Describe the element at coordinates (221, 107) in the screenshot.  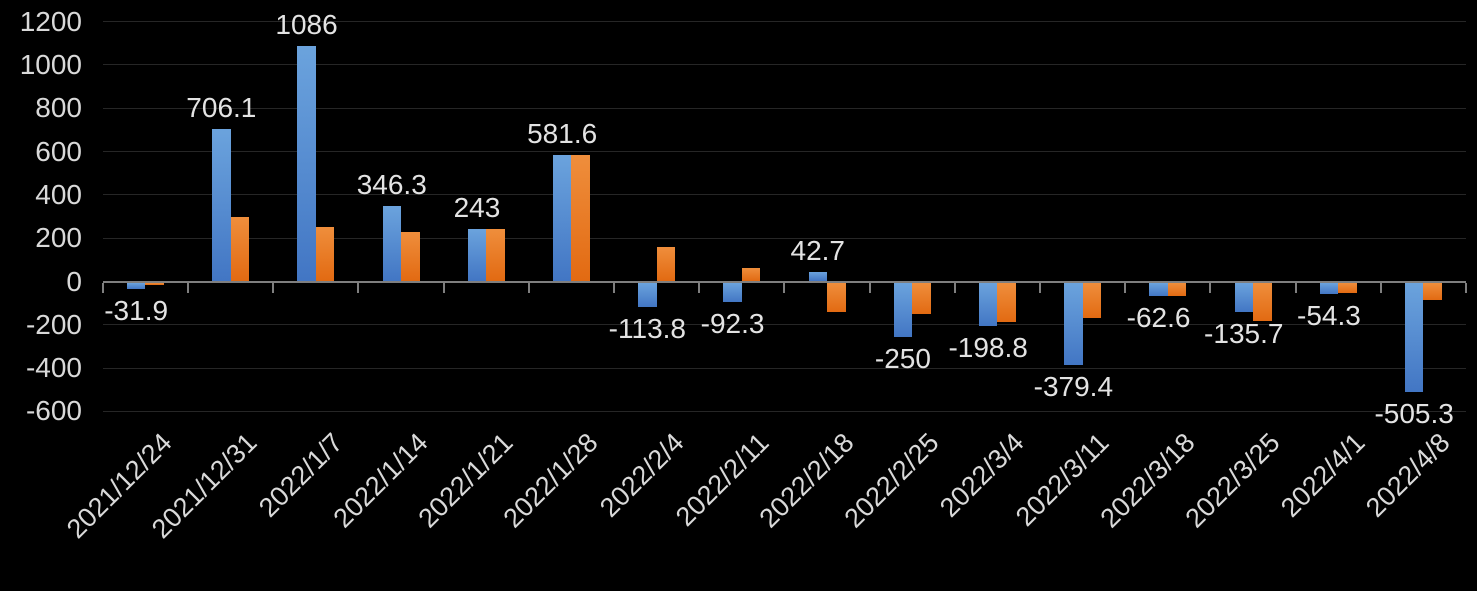
I see `data-label: 706.1` at that location.